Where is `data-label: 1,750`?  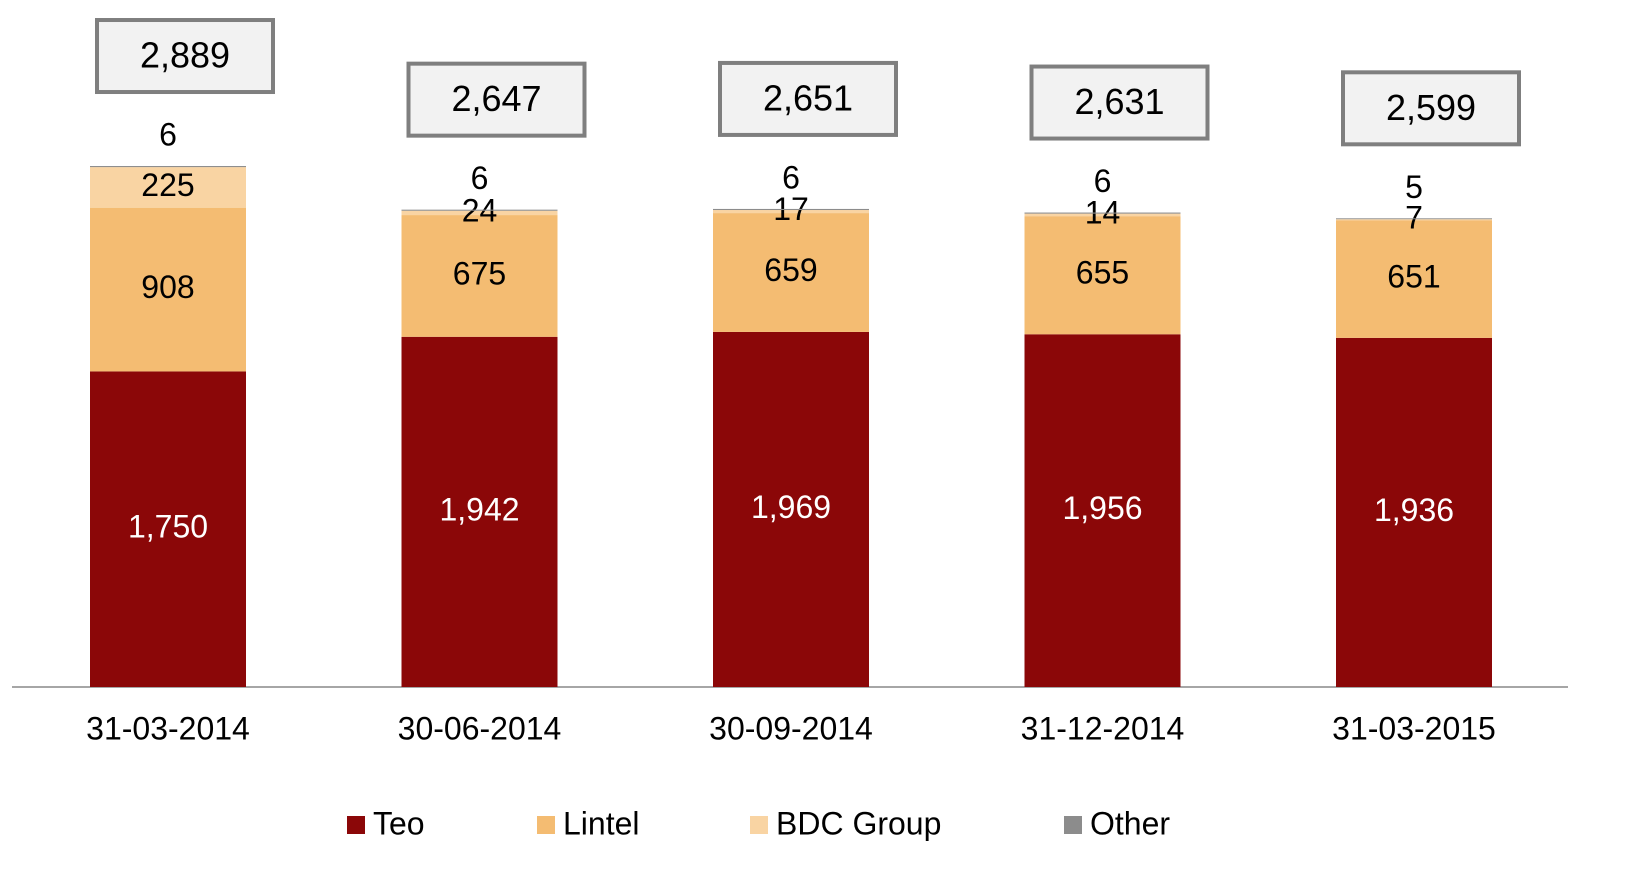
data-label: 1,750 is located at coordinates (168, 527).